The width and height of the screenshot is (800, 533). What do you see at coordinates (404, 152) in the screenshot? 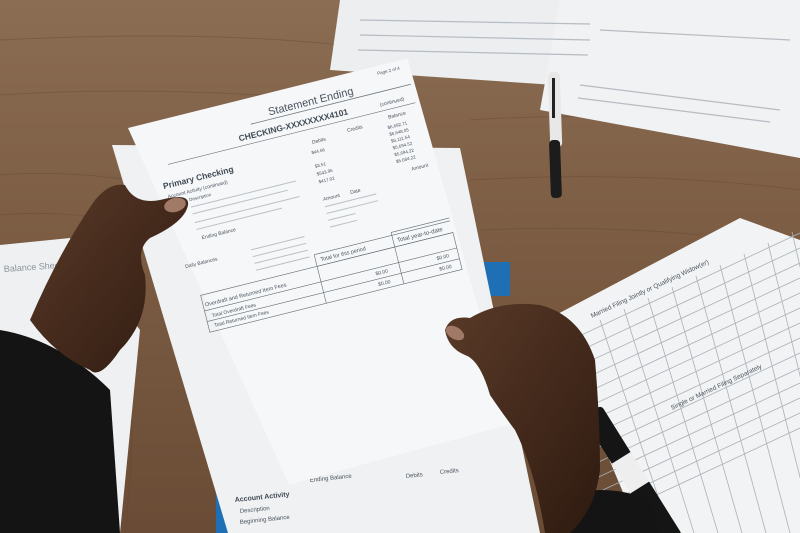
I see `balance-value: $5,694.22` at bounding box center [404, 152].